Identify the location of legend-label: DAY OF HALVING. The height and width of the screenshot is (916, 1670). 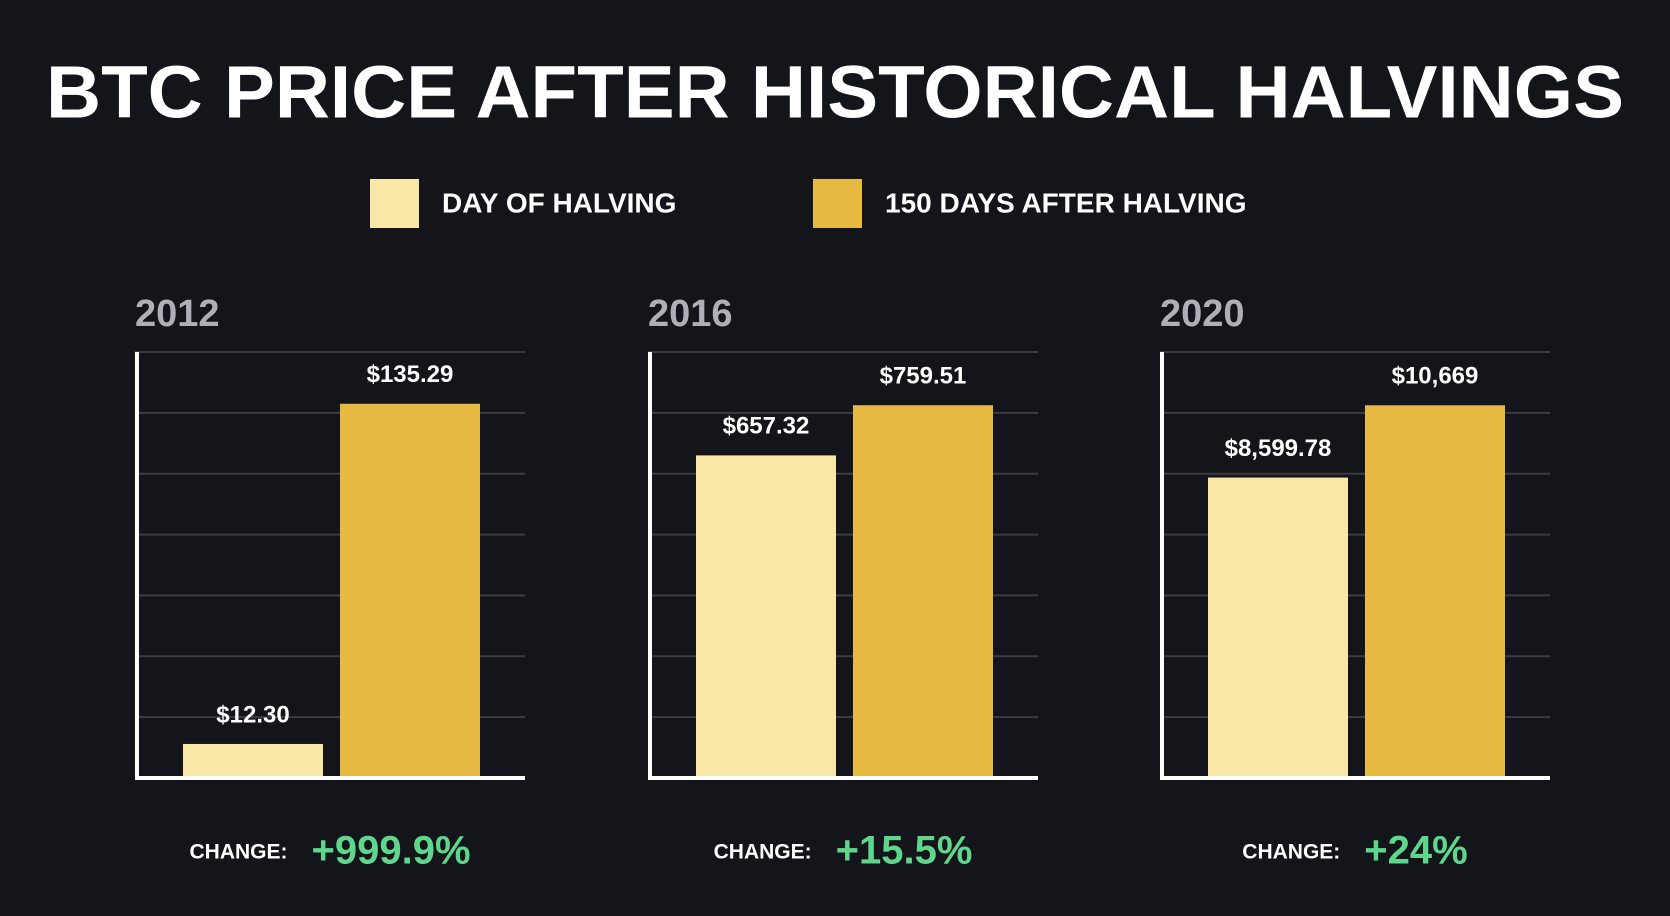
(559, 202).